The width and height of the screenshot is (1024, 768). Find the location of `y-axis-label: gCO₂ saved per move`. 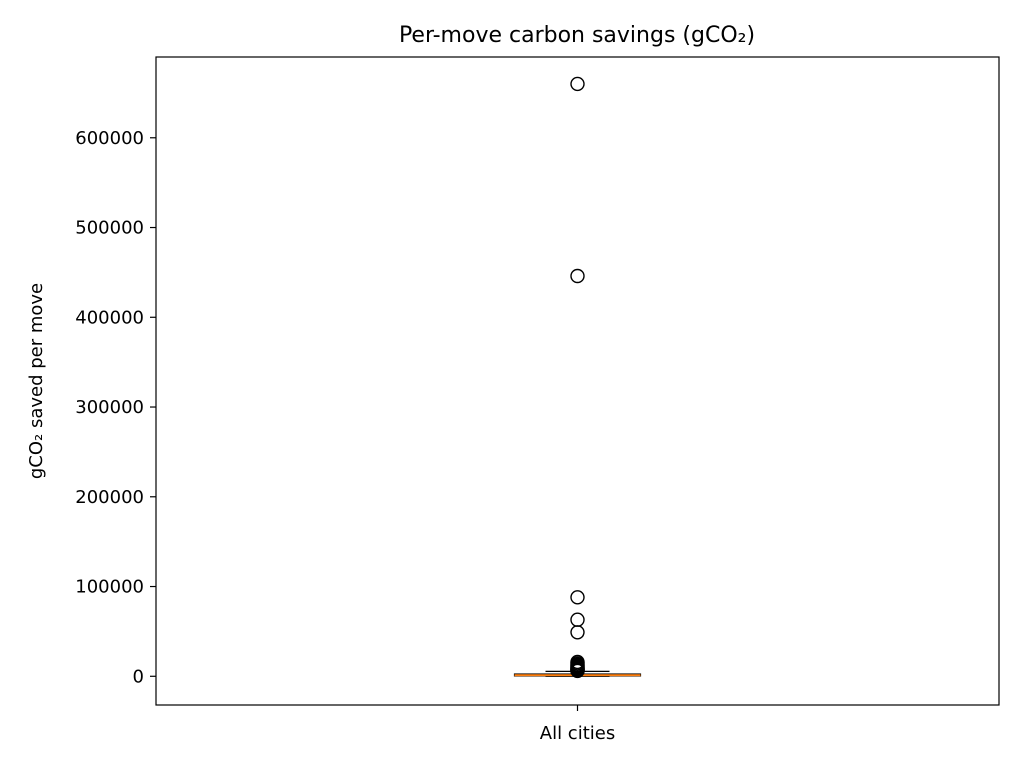

y-axis-label: gCO₂ saved per move is located at coordinates (36, 381).